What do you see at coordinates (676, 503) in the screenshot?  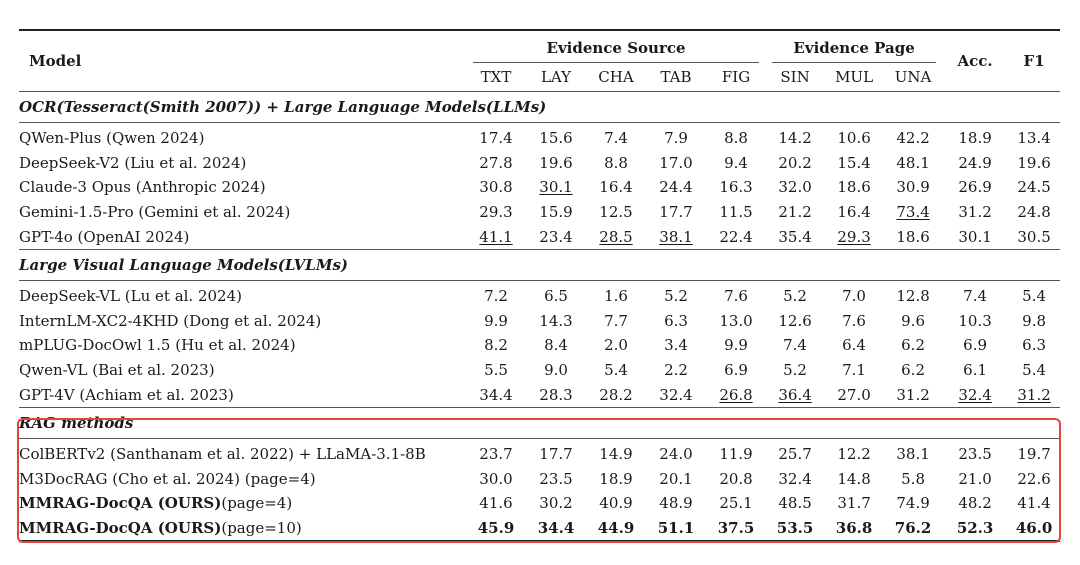 I see `value-cell: 48.9` at bounding box center [676, 503].